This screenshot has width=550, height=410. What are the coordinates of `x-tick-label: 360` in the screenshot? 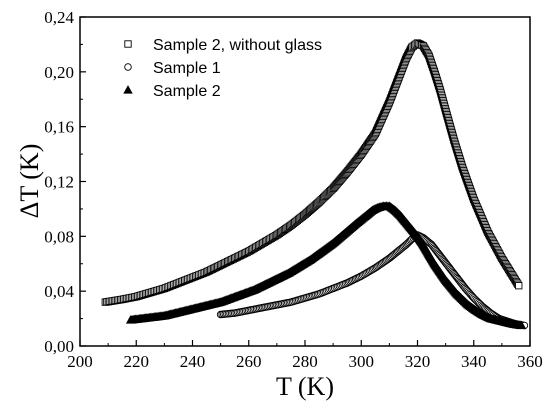 It's located at (530, 361).